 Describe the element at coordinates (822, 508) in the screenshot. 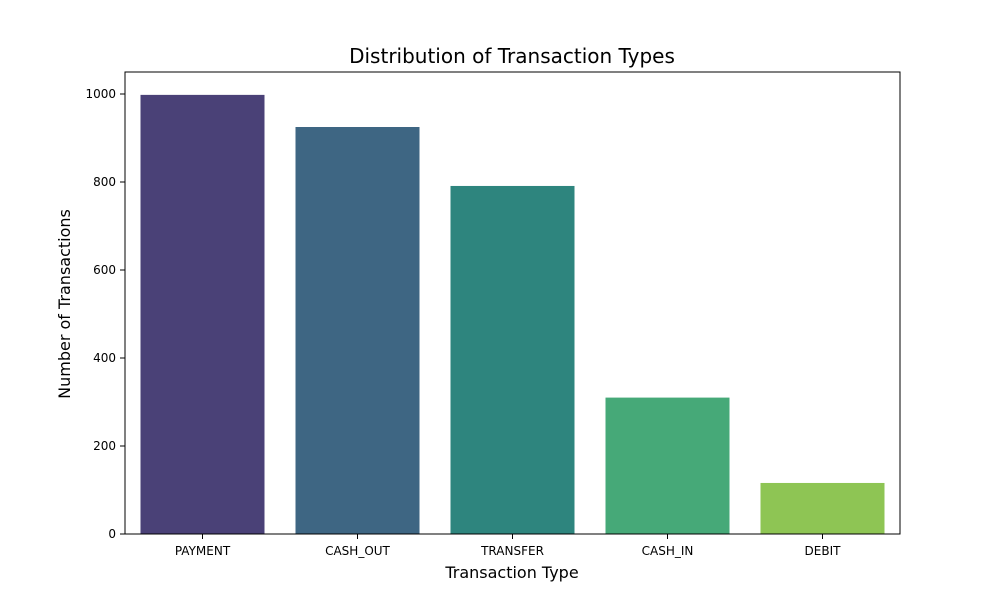

I see `bar-debit` at that location.